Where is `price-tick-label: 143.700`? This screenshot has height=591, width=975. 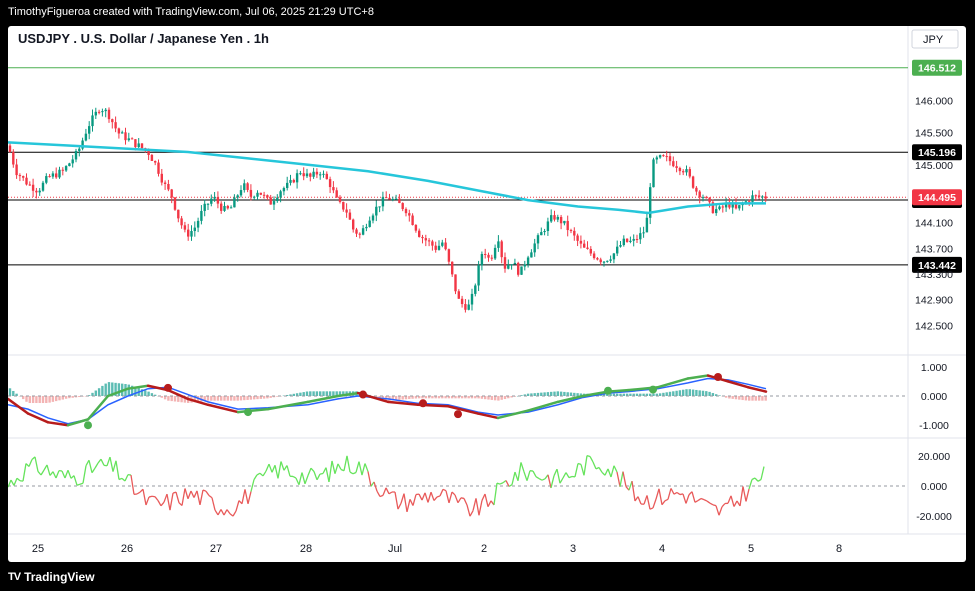
price-tick-label: 143.700 is located at coordinates (934, 249).